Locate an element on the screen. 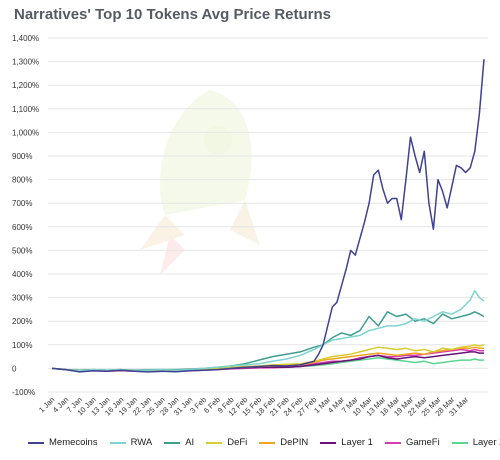 The width and height of the screenshot is (500, 460). y-tick-label: 0 is located at coordinates (14, 368).